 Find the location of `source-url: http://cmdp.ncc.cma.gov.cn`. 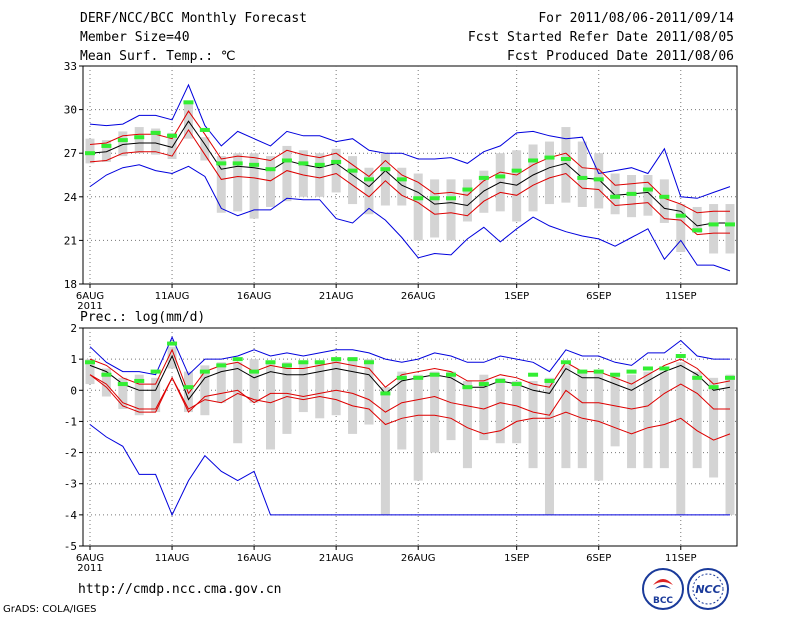

source-url: http://cmdp.ncc.cma.gov.cn is located at coordinates (180, 589).